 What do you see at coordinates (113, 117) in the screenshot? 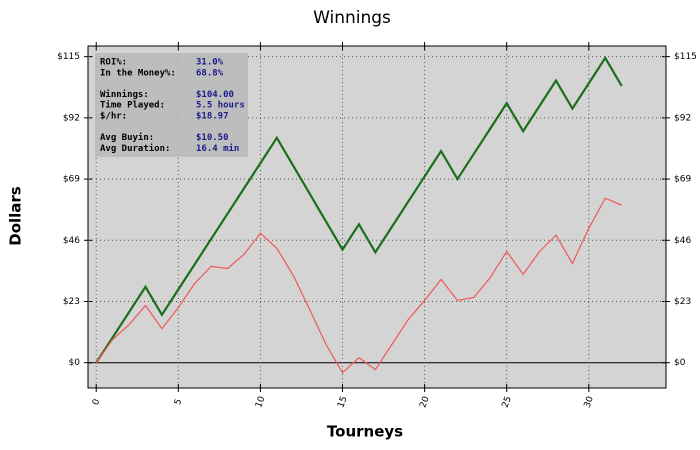
I see `stat-label: $/hr:` at bounding box center [113, 117].